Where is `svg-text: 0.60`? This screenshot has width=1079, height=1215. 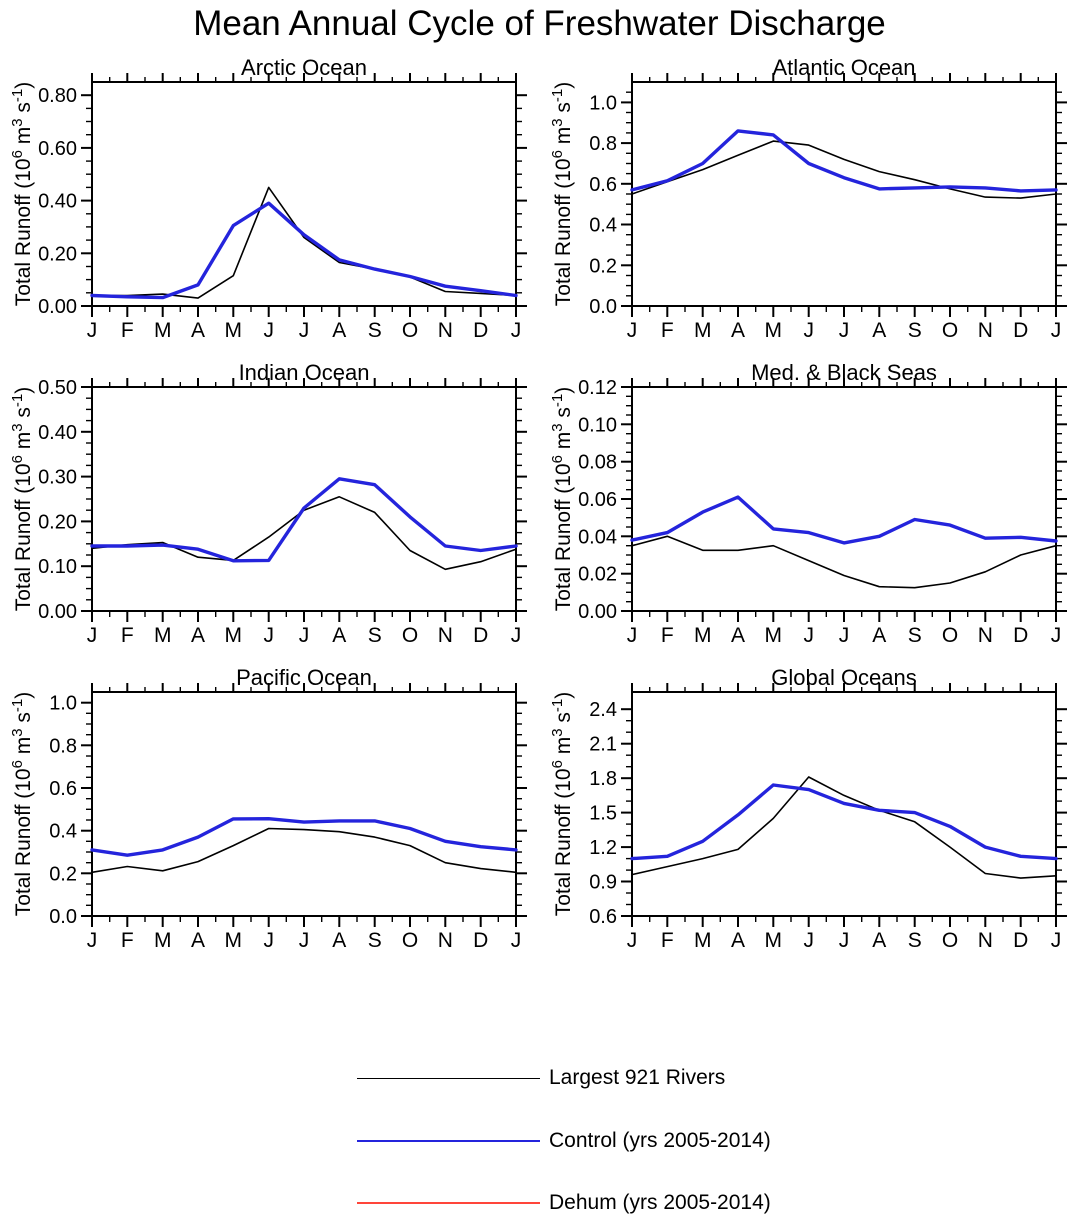
svg-text: 0.60 is located at coordinates (57, 149).